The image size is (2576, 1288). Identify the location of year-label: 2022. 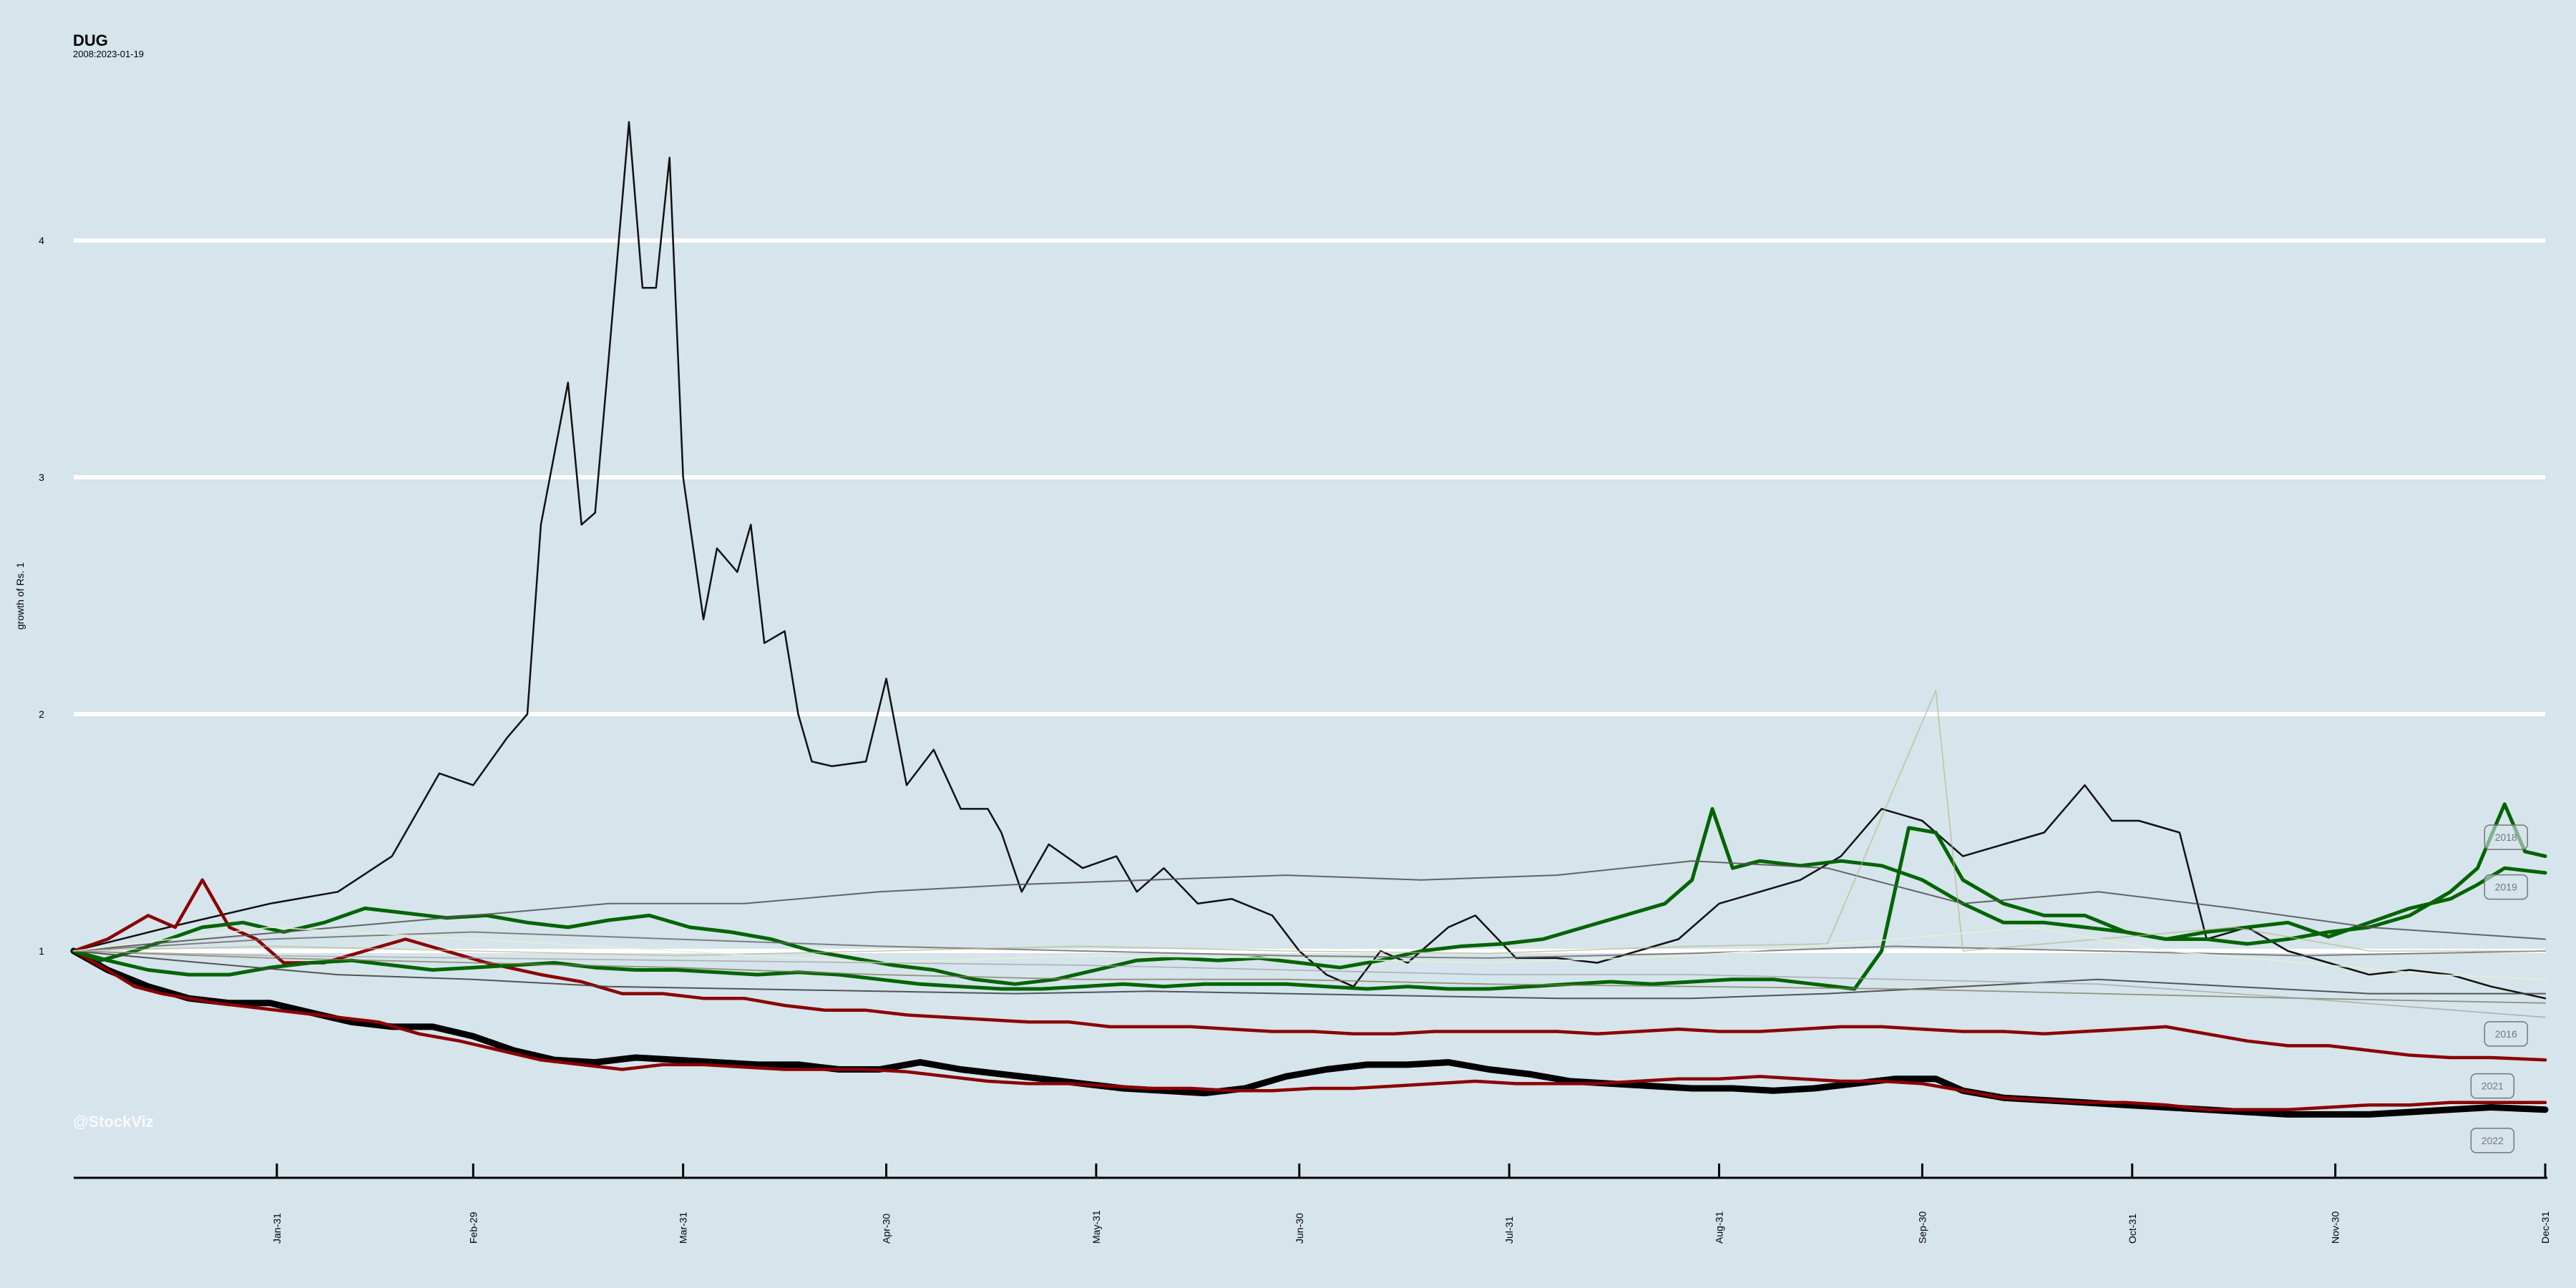
(2493, 1140).